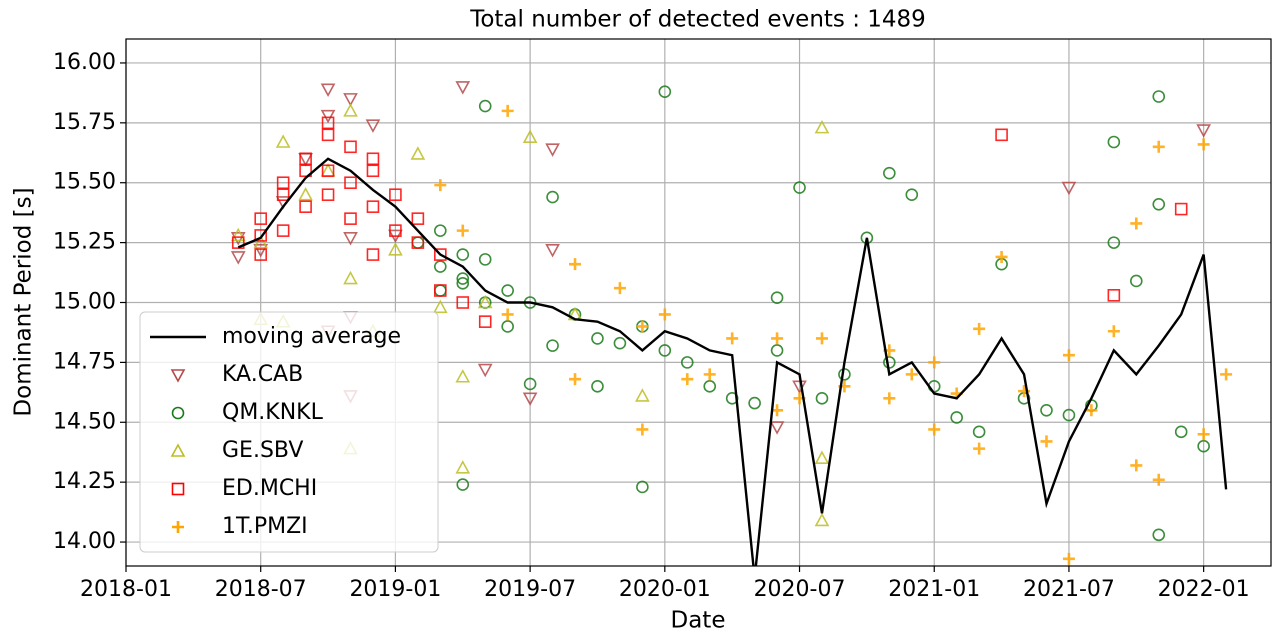 The height and width of the screenshot is (635, 1273). I want to click on legend-label: KA.CAB, so click(262, 374).